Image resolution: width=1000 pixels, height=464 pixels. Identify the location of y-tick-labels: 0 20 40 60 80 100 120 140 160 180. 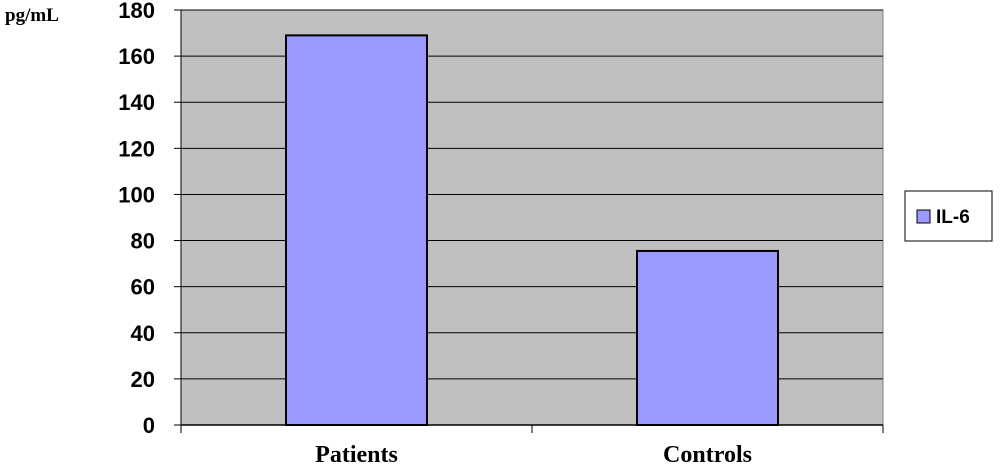
(136, 219).